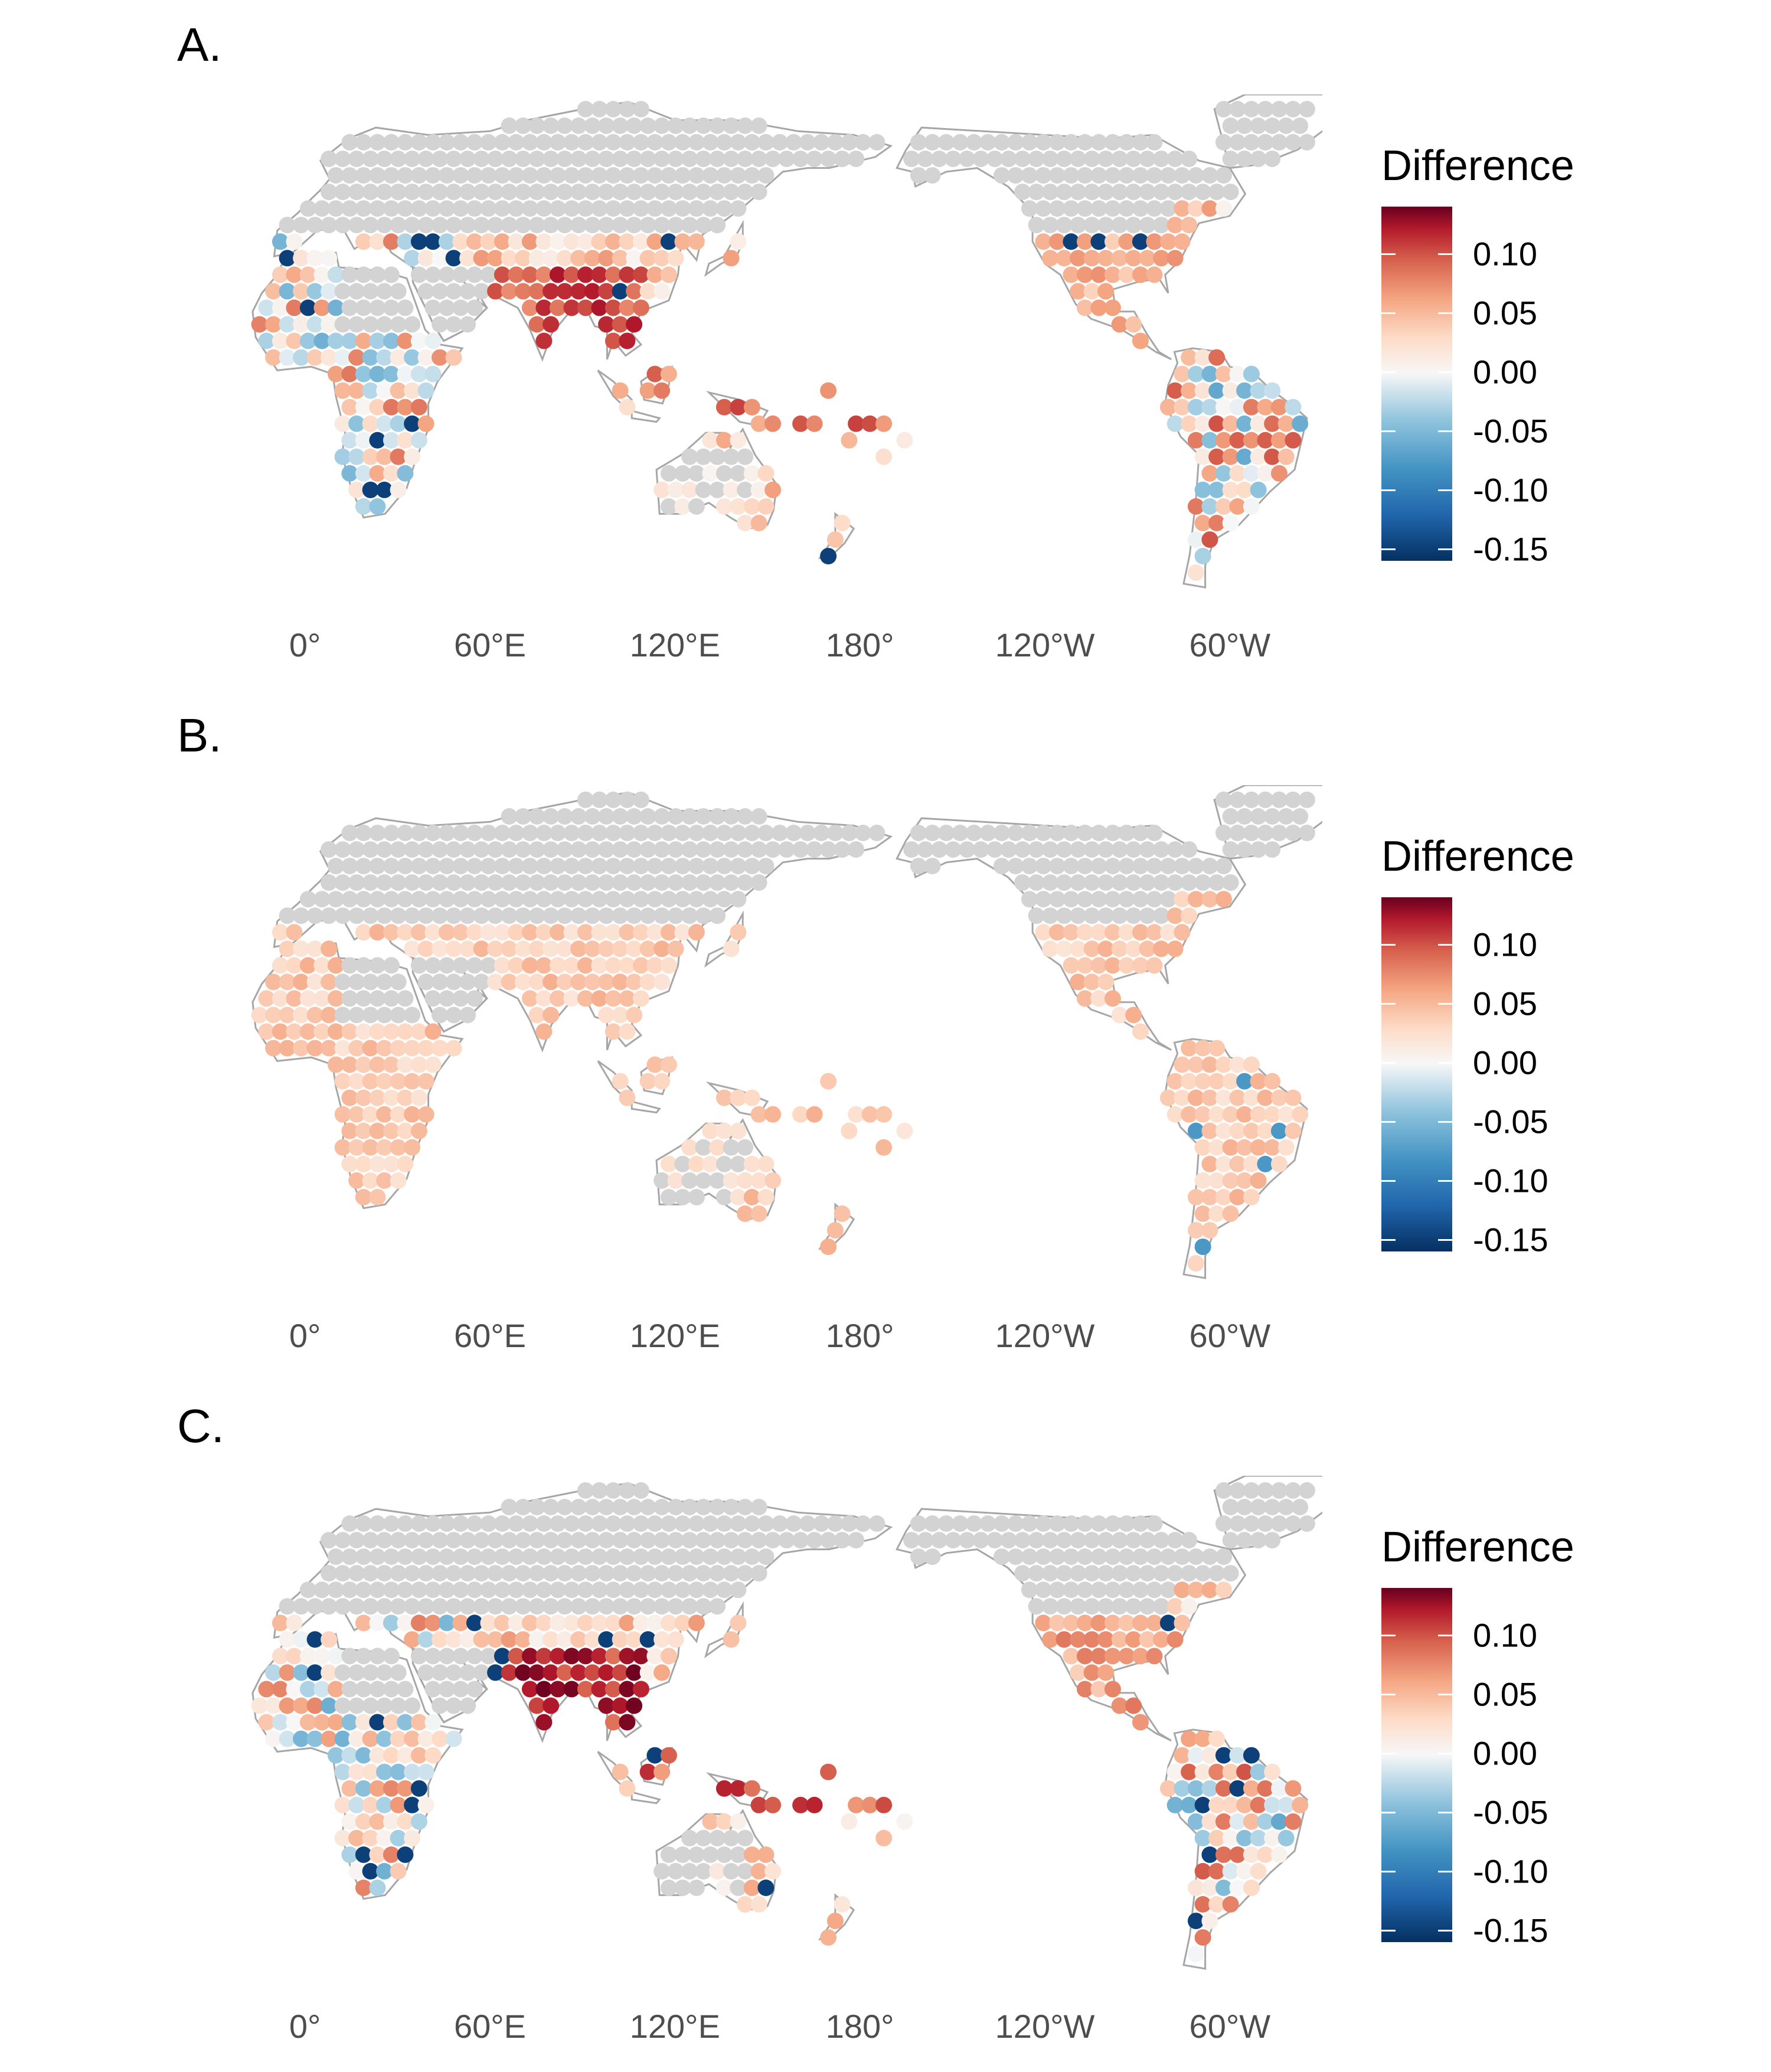 The image size is (1771, 2072). Describe the element at coordinates (786, 1723) in the screenshot. I see `world-map` at that location.